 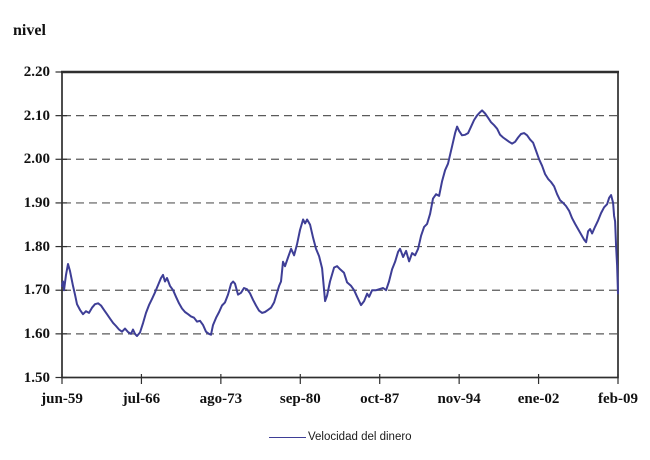 What do you see at coordinates (36, 333) in the screenshot?
I see `y-tick-label: 1.60` at bounding box center [36, 333].